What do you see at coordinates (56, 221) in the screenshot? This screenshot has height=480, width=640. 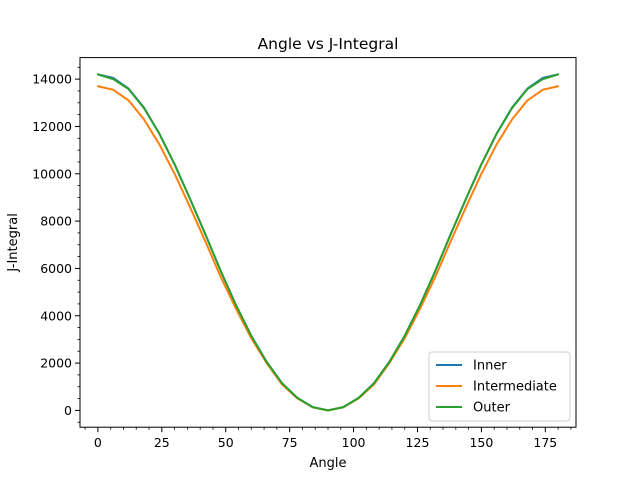 I see `y-tick-label: 8000` at bounding box center [56, 221].